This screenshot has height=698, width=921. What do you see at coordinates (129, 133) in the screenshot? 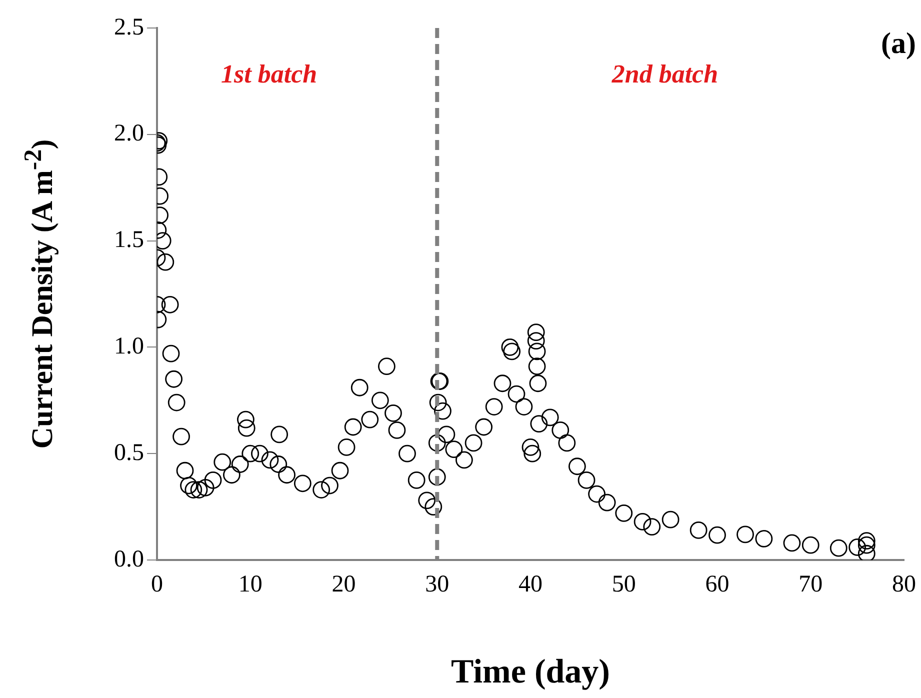
I see `y-tick-label: 2.0` at bounding box center [129, 133].